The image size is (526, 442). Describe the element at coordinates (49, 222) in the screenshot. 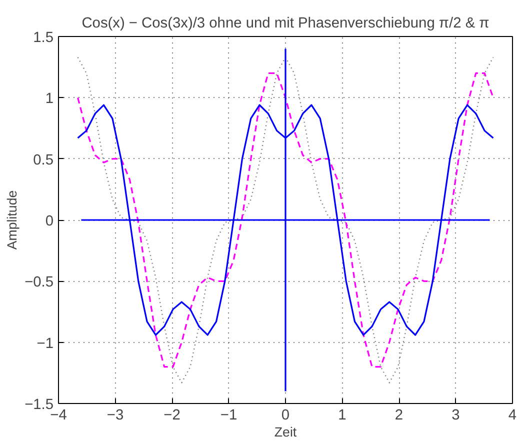

I see `y-tick-label: 0` at that location.